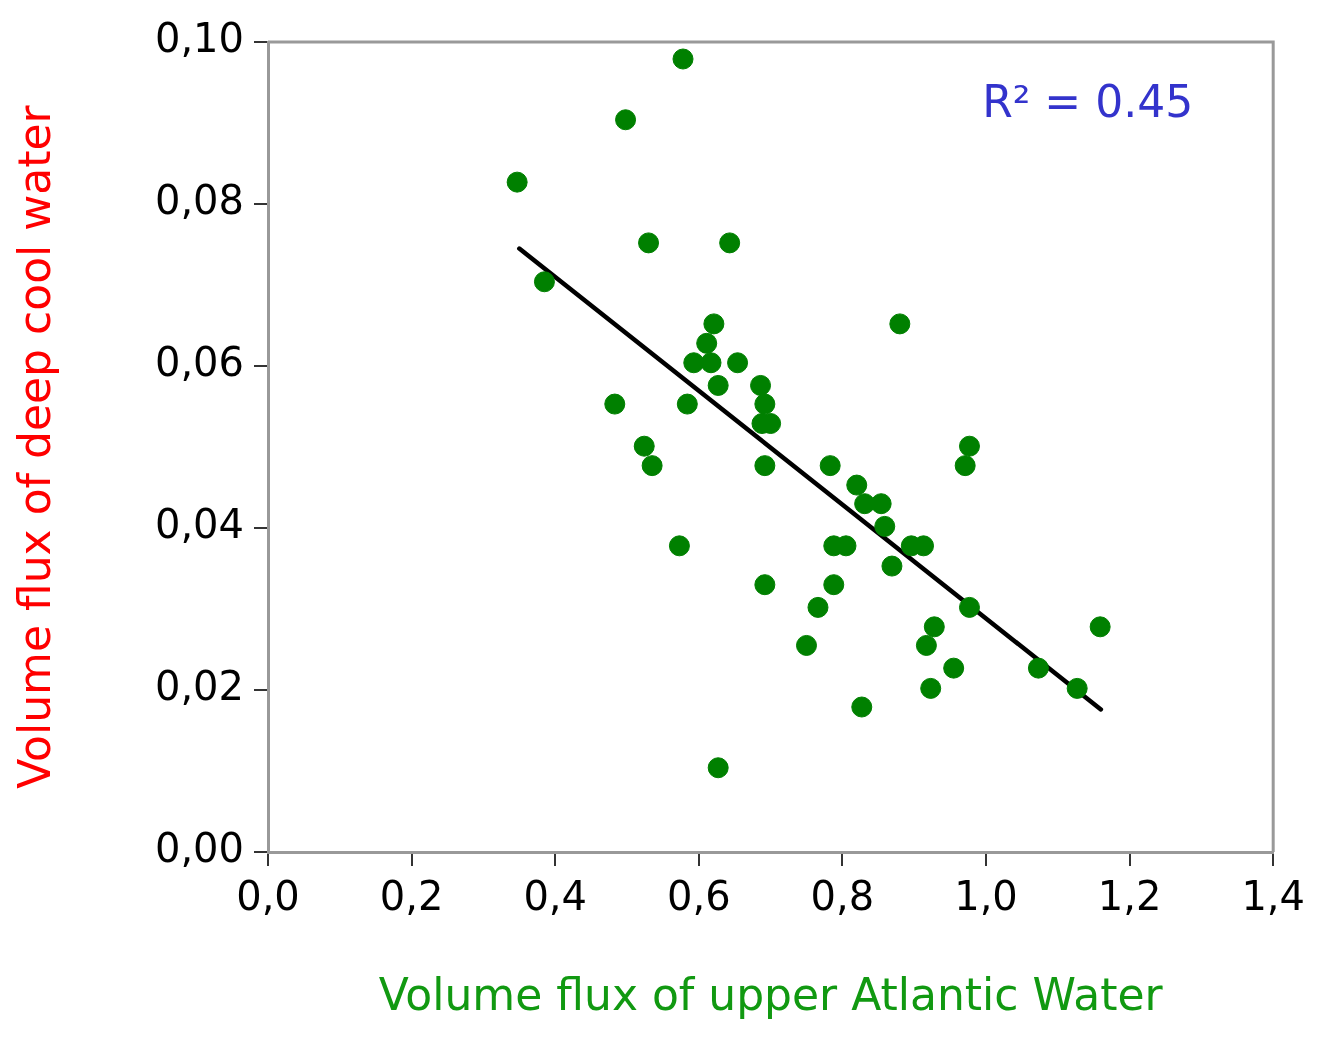 Image resolution: width=1323 pixels, height=1037 pixels. Describe the element at coordinates (199, 38) in the screenshot. I see `y-tick-label: 0,10` at that location.